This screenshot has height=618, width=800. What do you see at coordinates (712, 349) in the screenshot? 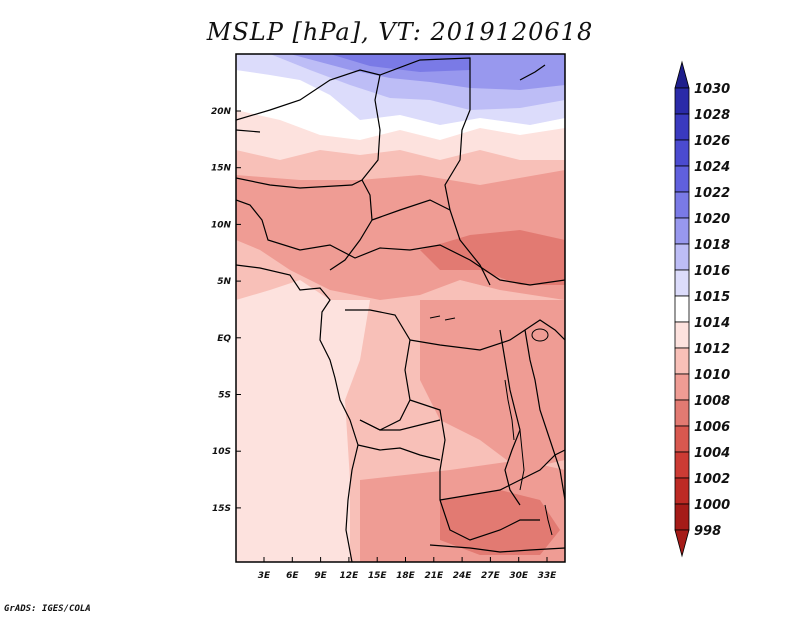
I see `colorbar-level-label: 1012` at bounding box center [712, 349].